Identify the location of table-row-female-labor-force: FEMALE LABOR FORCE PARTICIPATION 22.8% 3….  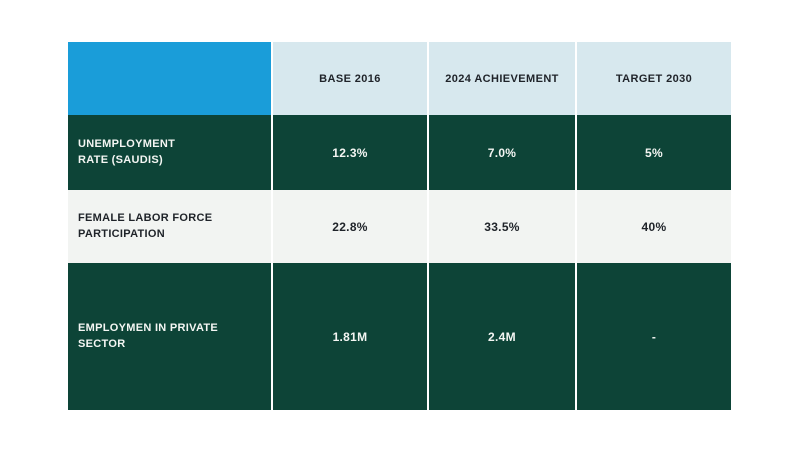
(399, 226).